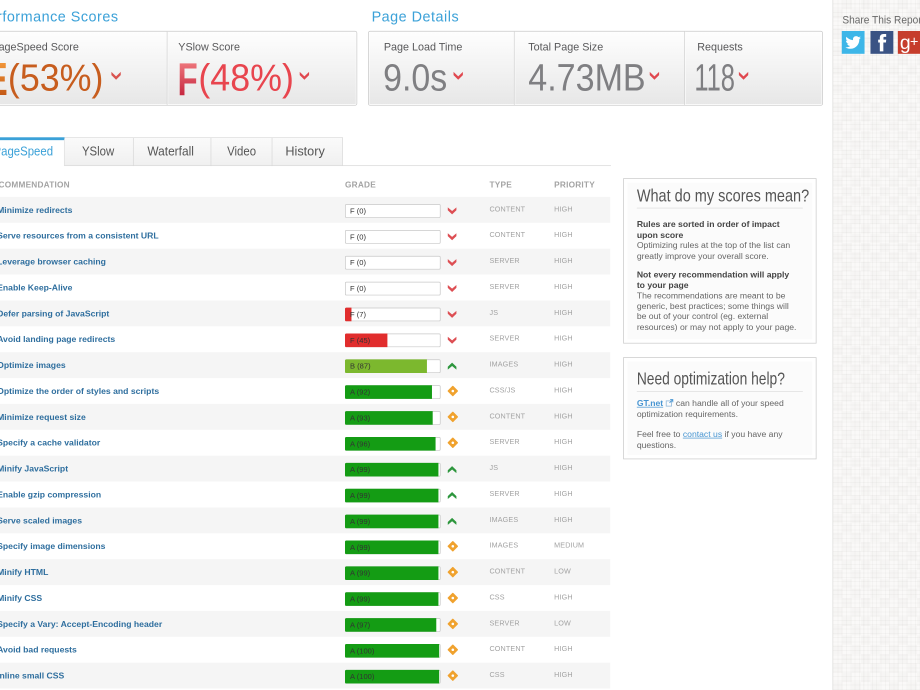  What do you see at coordinates (905, 43) in the screenshot?
I see `svg-text: g` at bounding box center [905, 43].